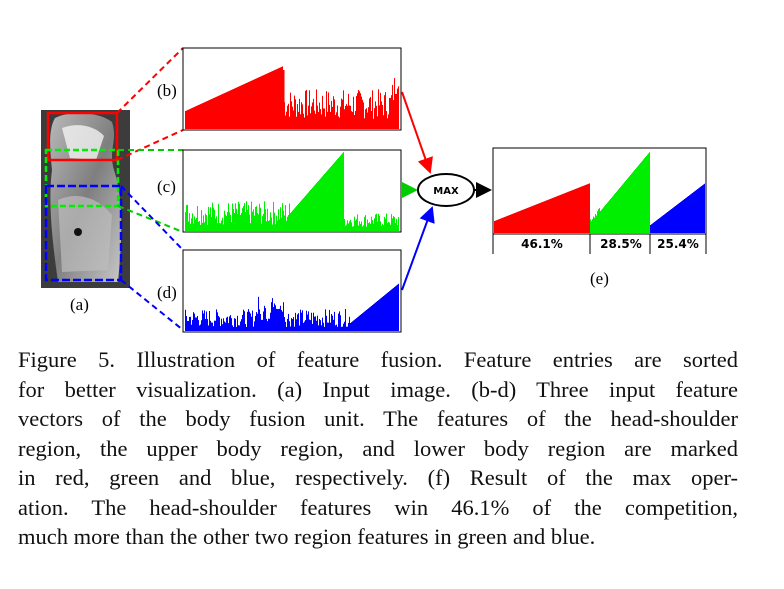 This screenshot has width=784, height=589. What do you see at coordinates (599, 278) in the screenshot?
I see `label-e: (e)` at bounding box center [599, 278].